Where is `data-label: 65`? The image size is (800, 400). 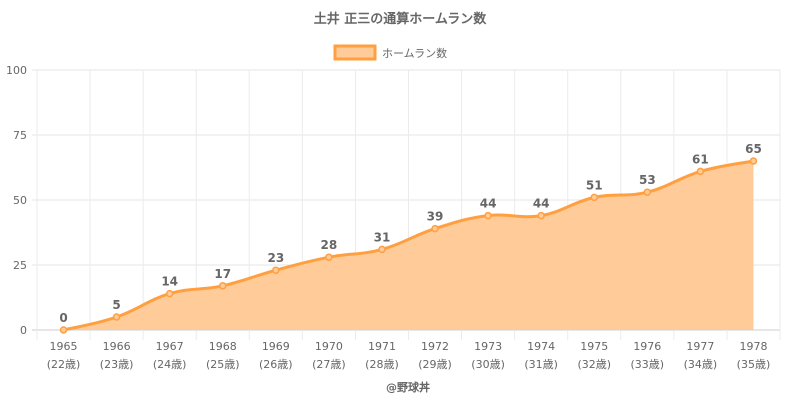 data-label: 65 is located at coordinates (753, 149).